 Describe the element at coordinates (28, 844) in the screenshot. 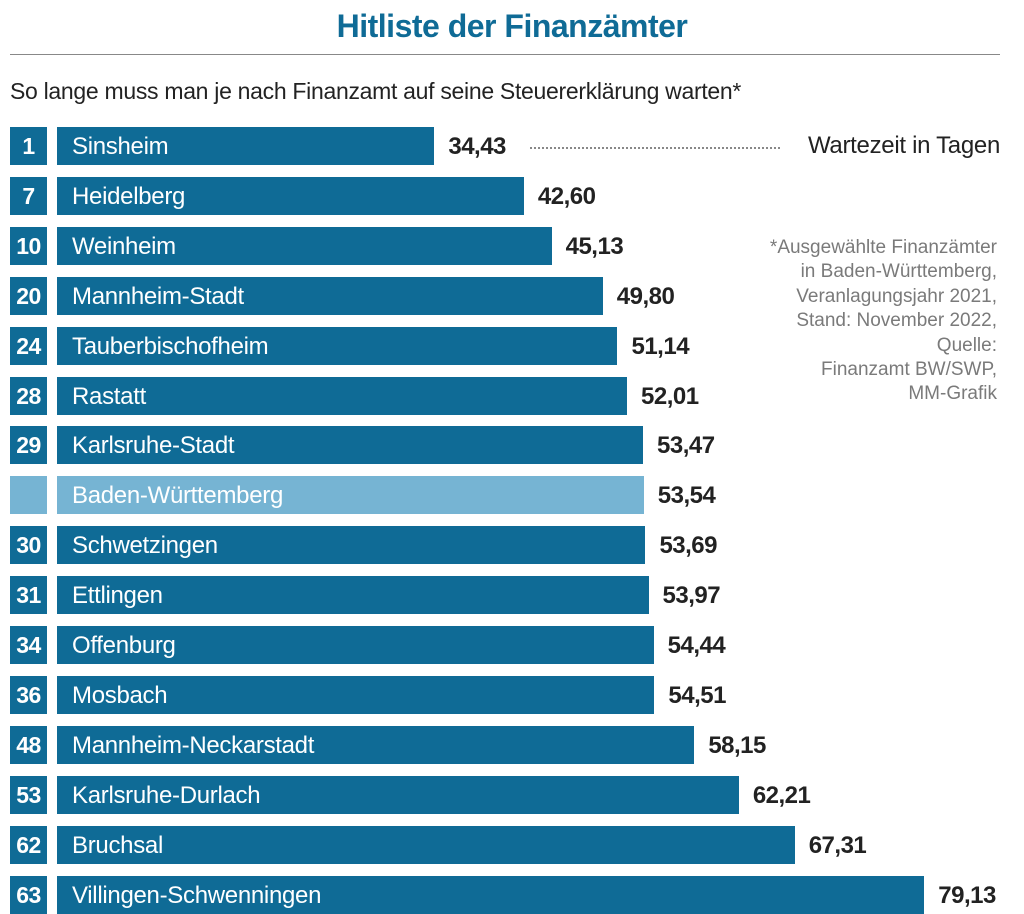

I see `rank-label: 62` at that location.